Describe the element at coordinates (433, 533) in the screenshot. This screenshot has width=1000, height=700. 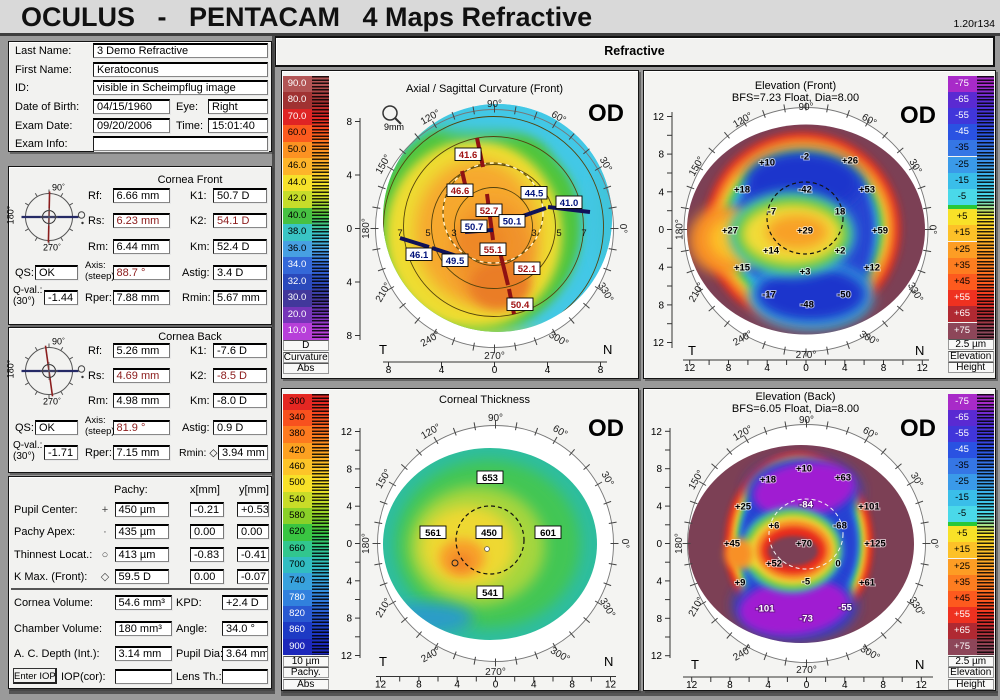
I see `svg-text: 561` at that location.